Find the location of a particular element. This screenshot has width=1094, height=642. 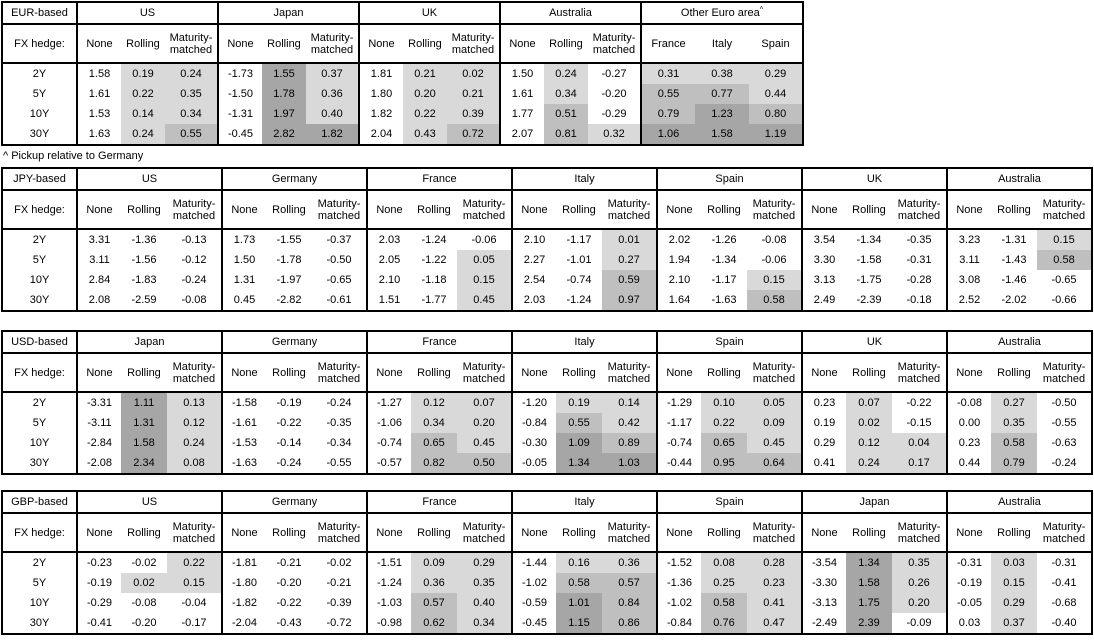

value-cell: -1.63 is located at coordinates (724, 300).